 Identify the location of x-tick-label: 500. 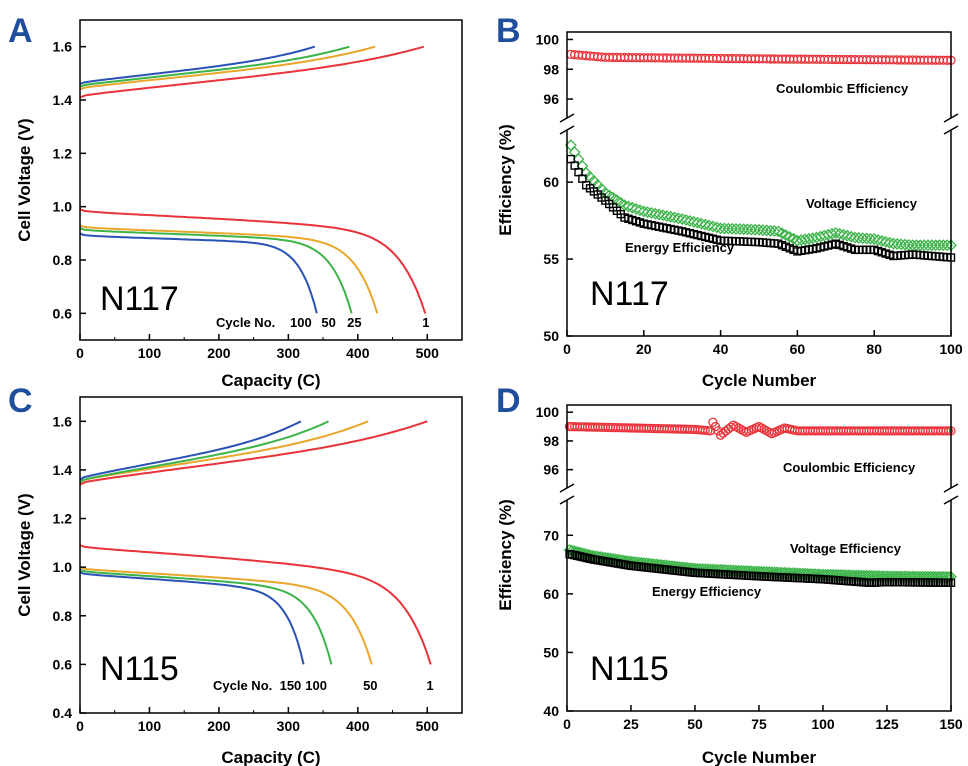
(428, 726).